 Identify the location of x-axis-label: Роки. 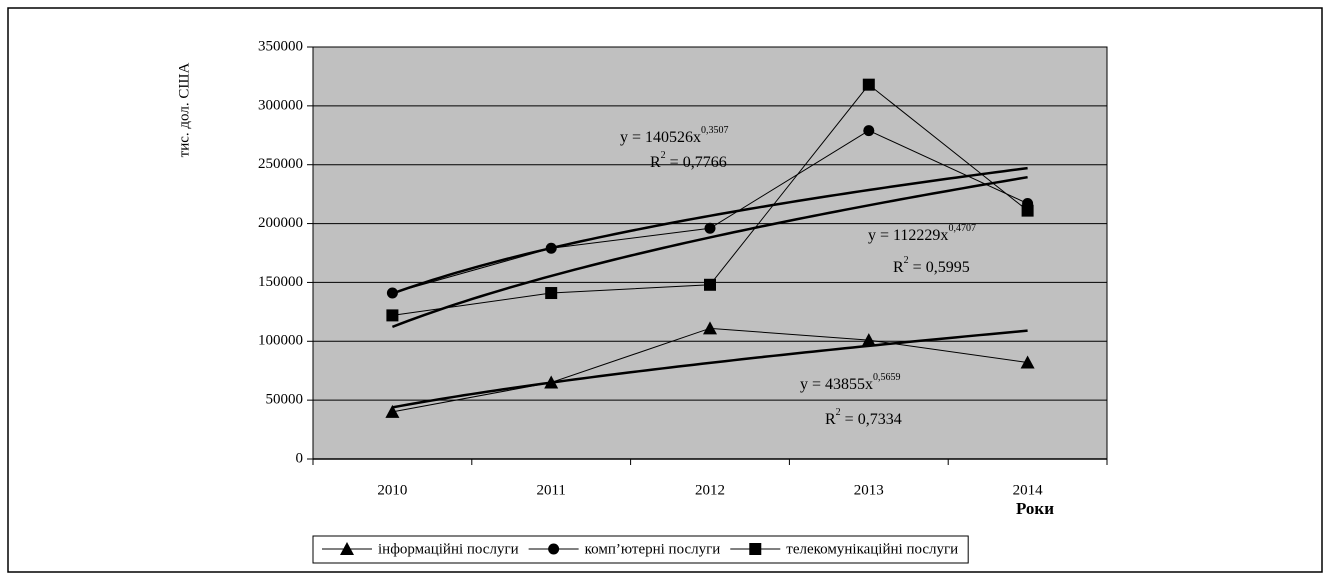
(1035, 508).